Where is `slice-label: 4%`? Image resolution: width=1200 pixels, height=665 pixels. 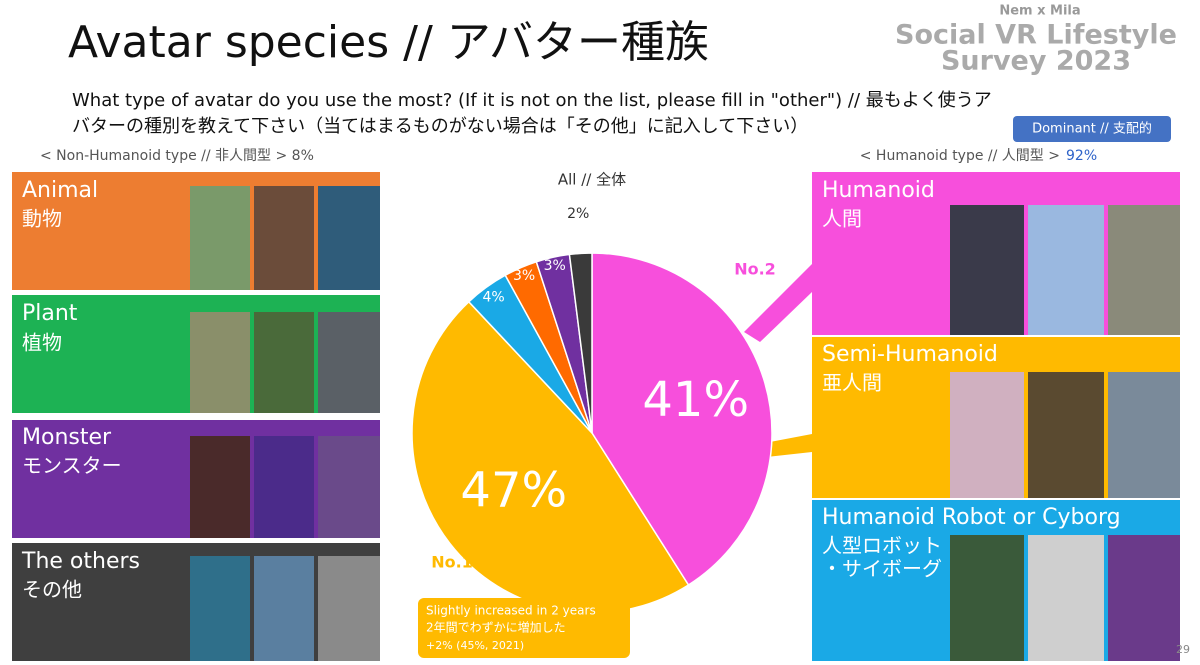 slice-label: 4% is located at coordinates (493, 298).